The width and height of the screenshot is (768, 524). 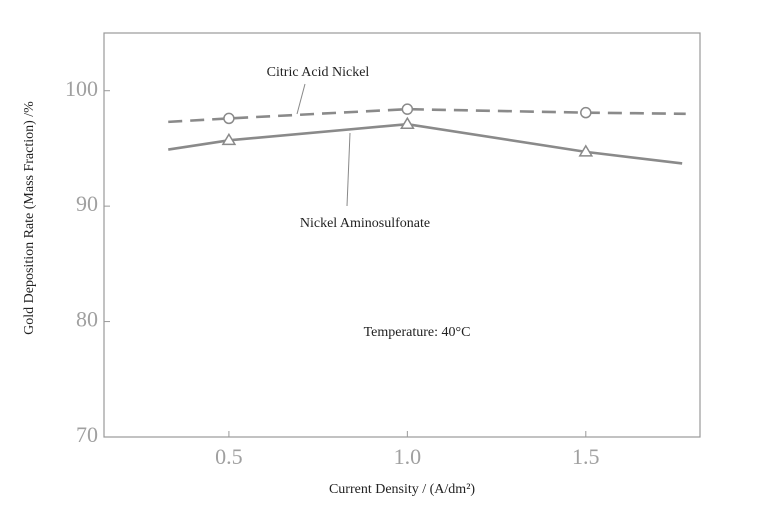 I want to click on x-axis-title: Current Density / (A/dm²), so click(x=402, y=489).